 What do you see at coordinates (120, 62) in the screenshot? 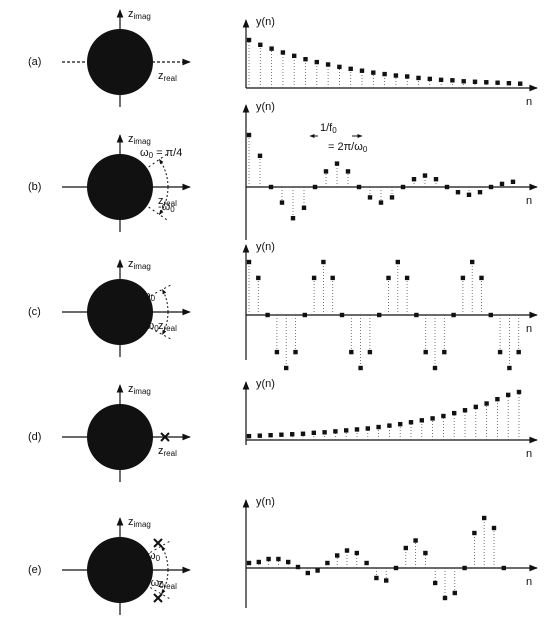
I see `unit-disc` at bounding box center [120, 62].